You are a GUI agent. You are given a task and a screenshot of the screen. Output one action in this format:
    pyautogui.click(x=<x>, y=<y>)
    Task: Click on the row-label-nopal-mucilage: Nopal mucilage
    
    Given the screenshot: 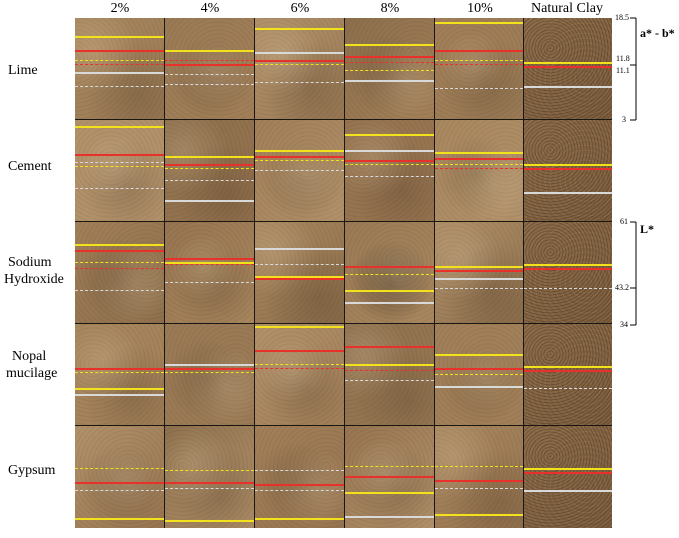 What is the action you would take?
    pyautogui.click(x=36, y=365)
    